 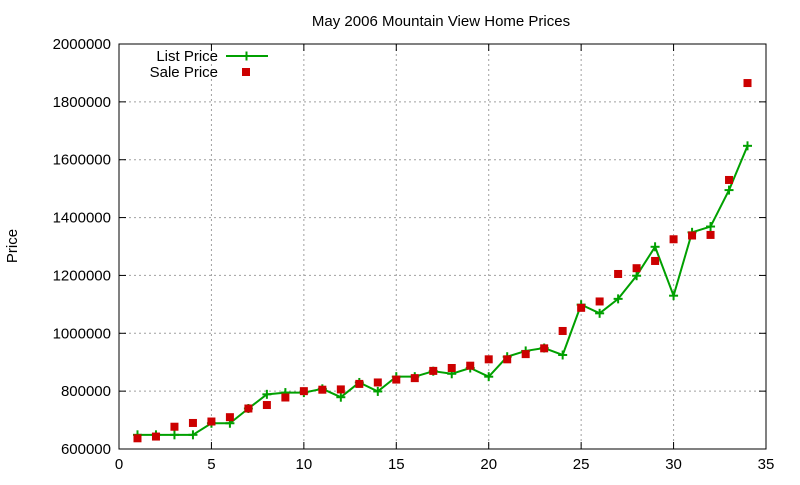 I want to click on legend-swatch-sale-price, so click(x=246, y=72).